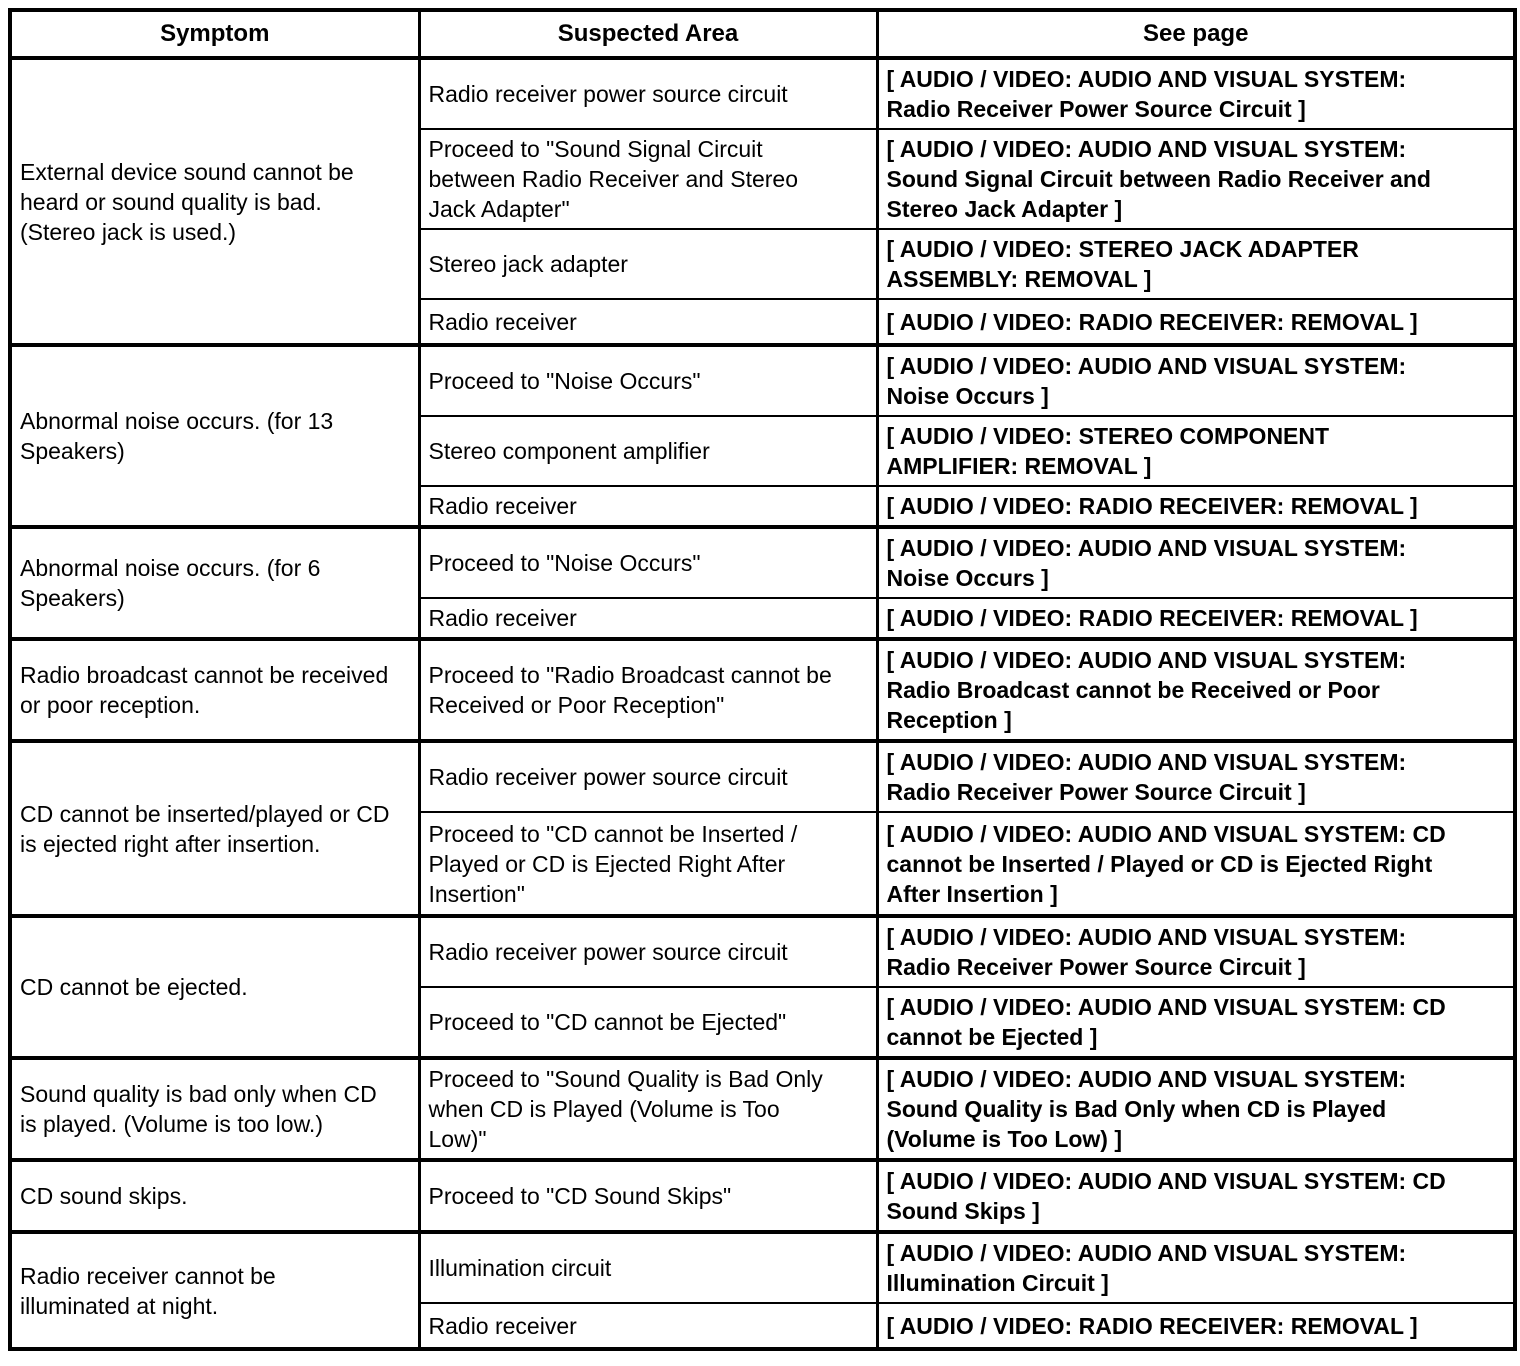 The image size is (1520, 1366). What do you see at coordinates (214, 34) in the screenshot?
I see `col-header-symptom: Symptom` at bounding box center [214, 34].